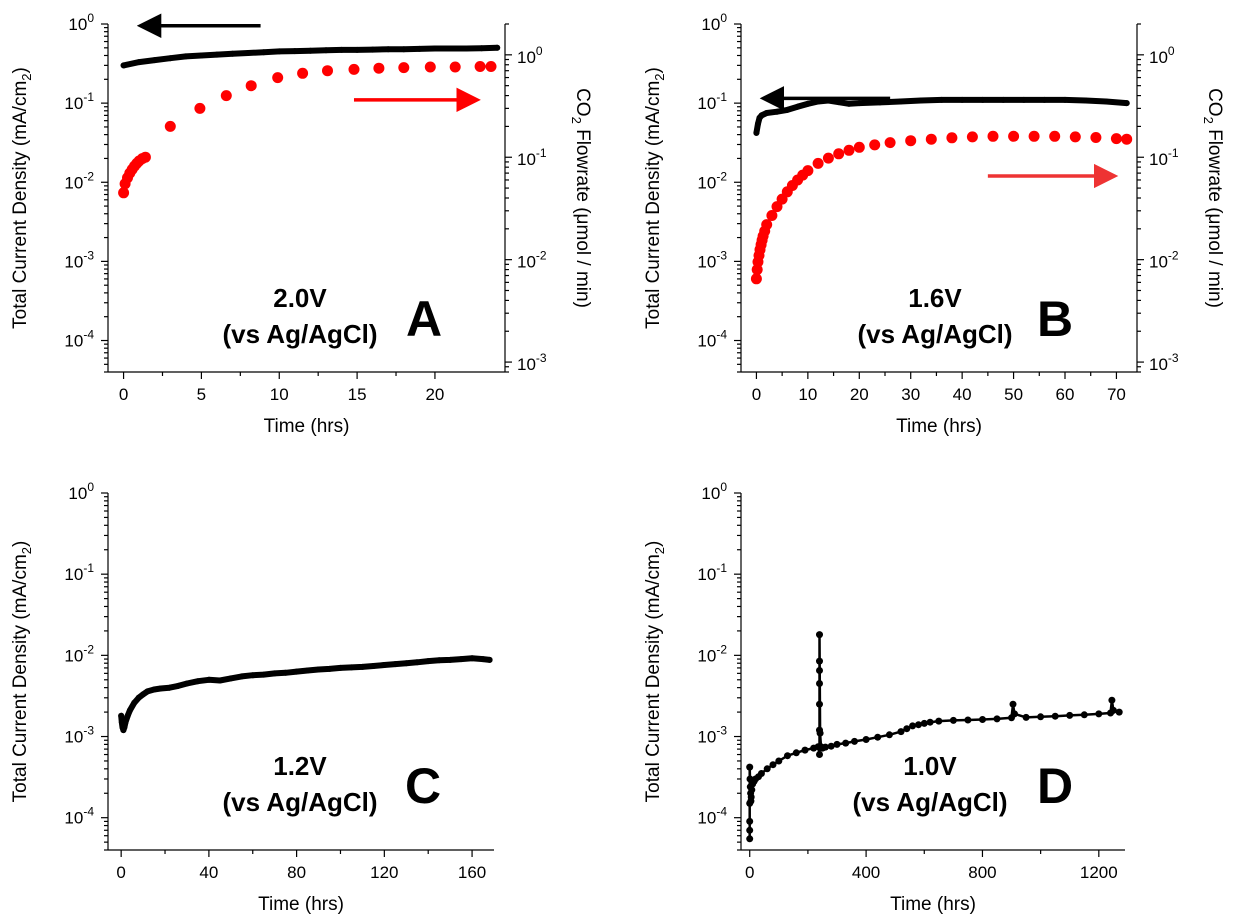 The height and width of the screenshot is (914, 1236). Describe the element at coordinates (300, 298) in the screenshot. I see `voltage-label: 2.0V` at that location.